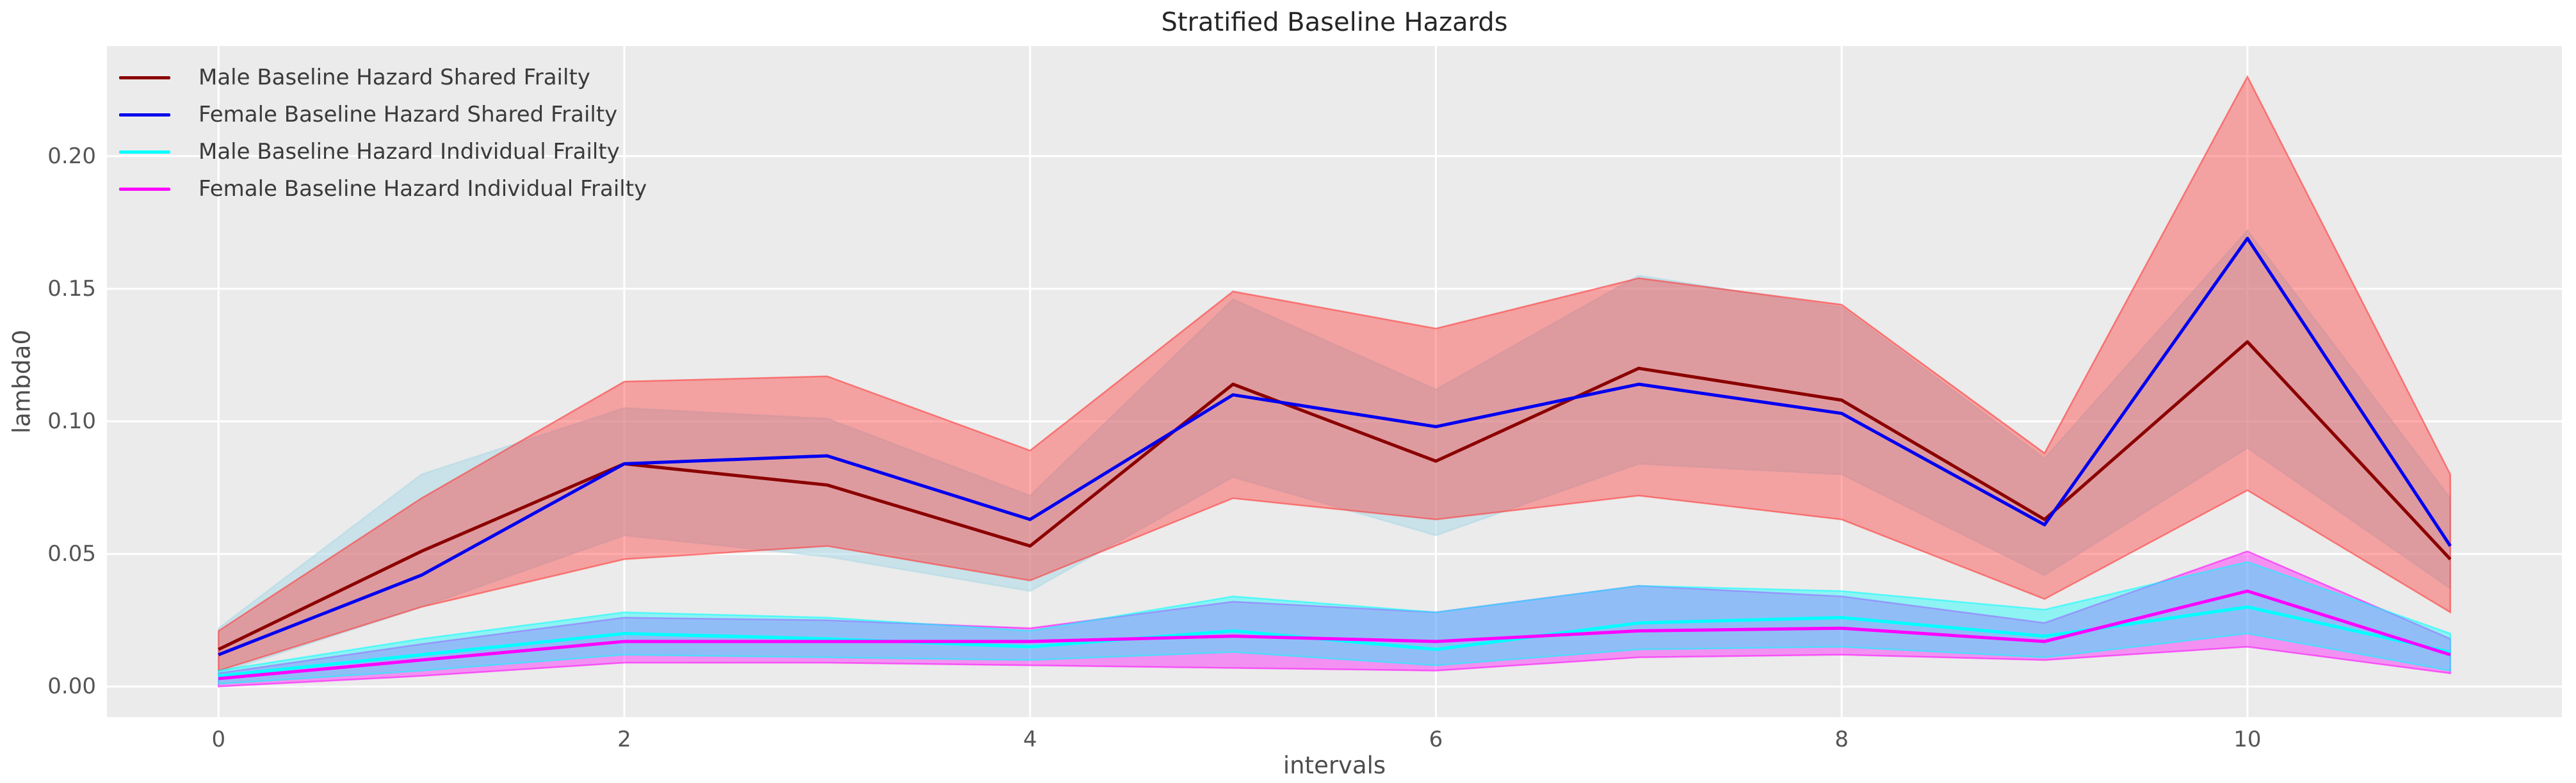  Describe the element at coordinates (624, 739) in the screenshot. I see `x-tick-label: 2` at that location.